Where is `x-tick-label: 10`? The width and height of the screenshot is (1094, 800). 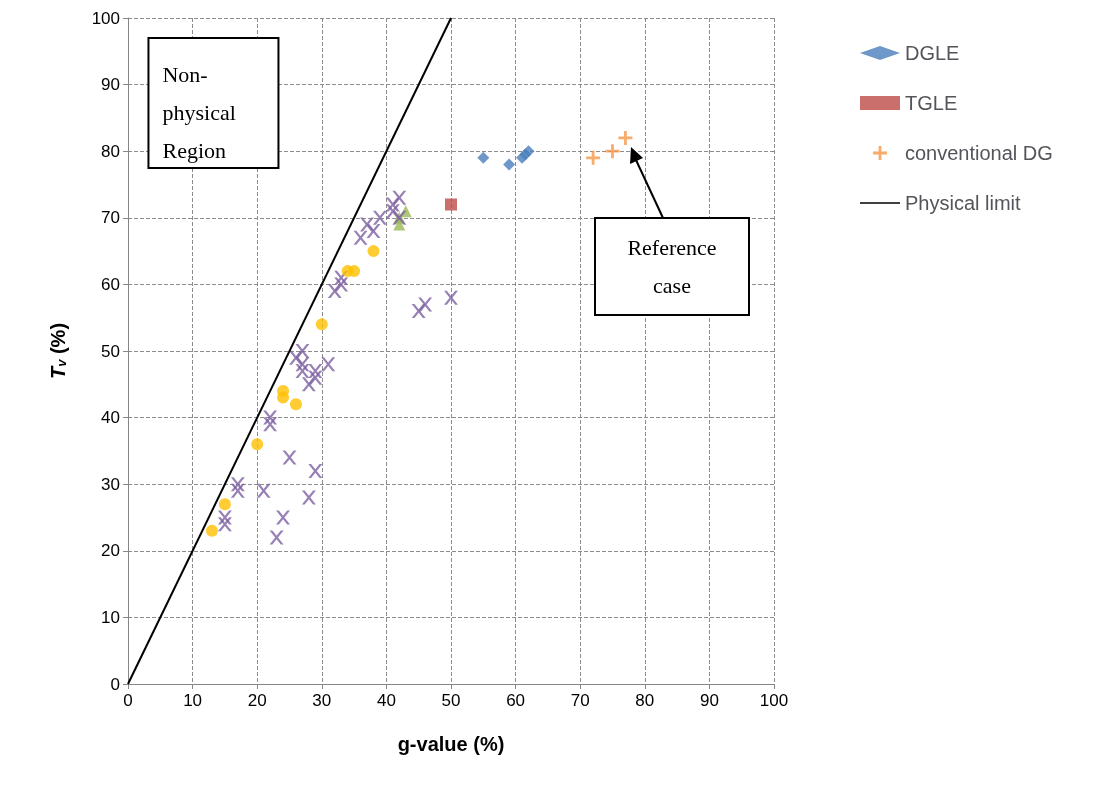 x-tick-label: 10 is located at coordinates (193, 700).